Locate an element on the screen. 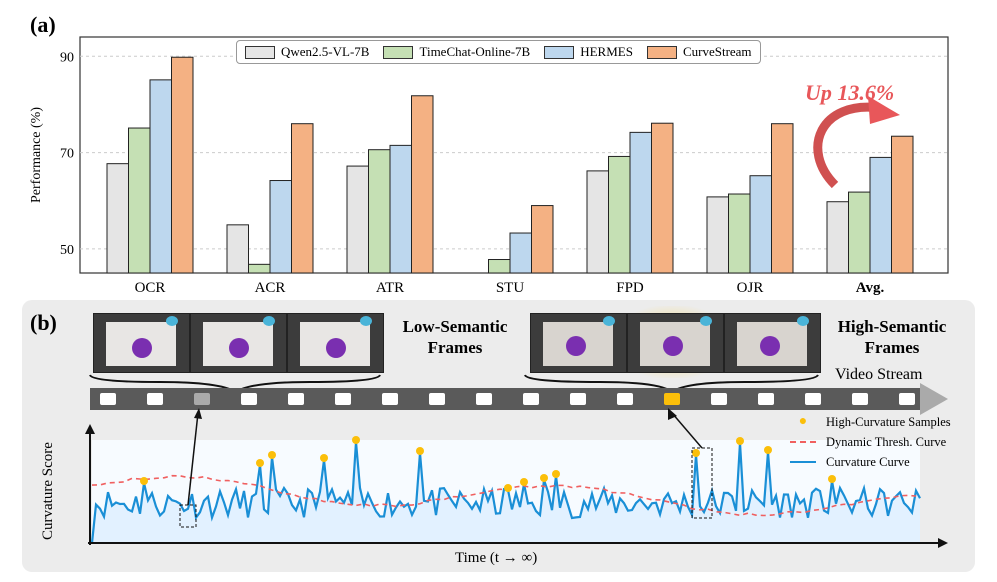  legend-label: High-Curvature Samples is located at coordinates (888, 422).